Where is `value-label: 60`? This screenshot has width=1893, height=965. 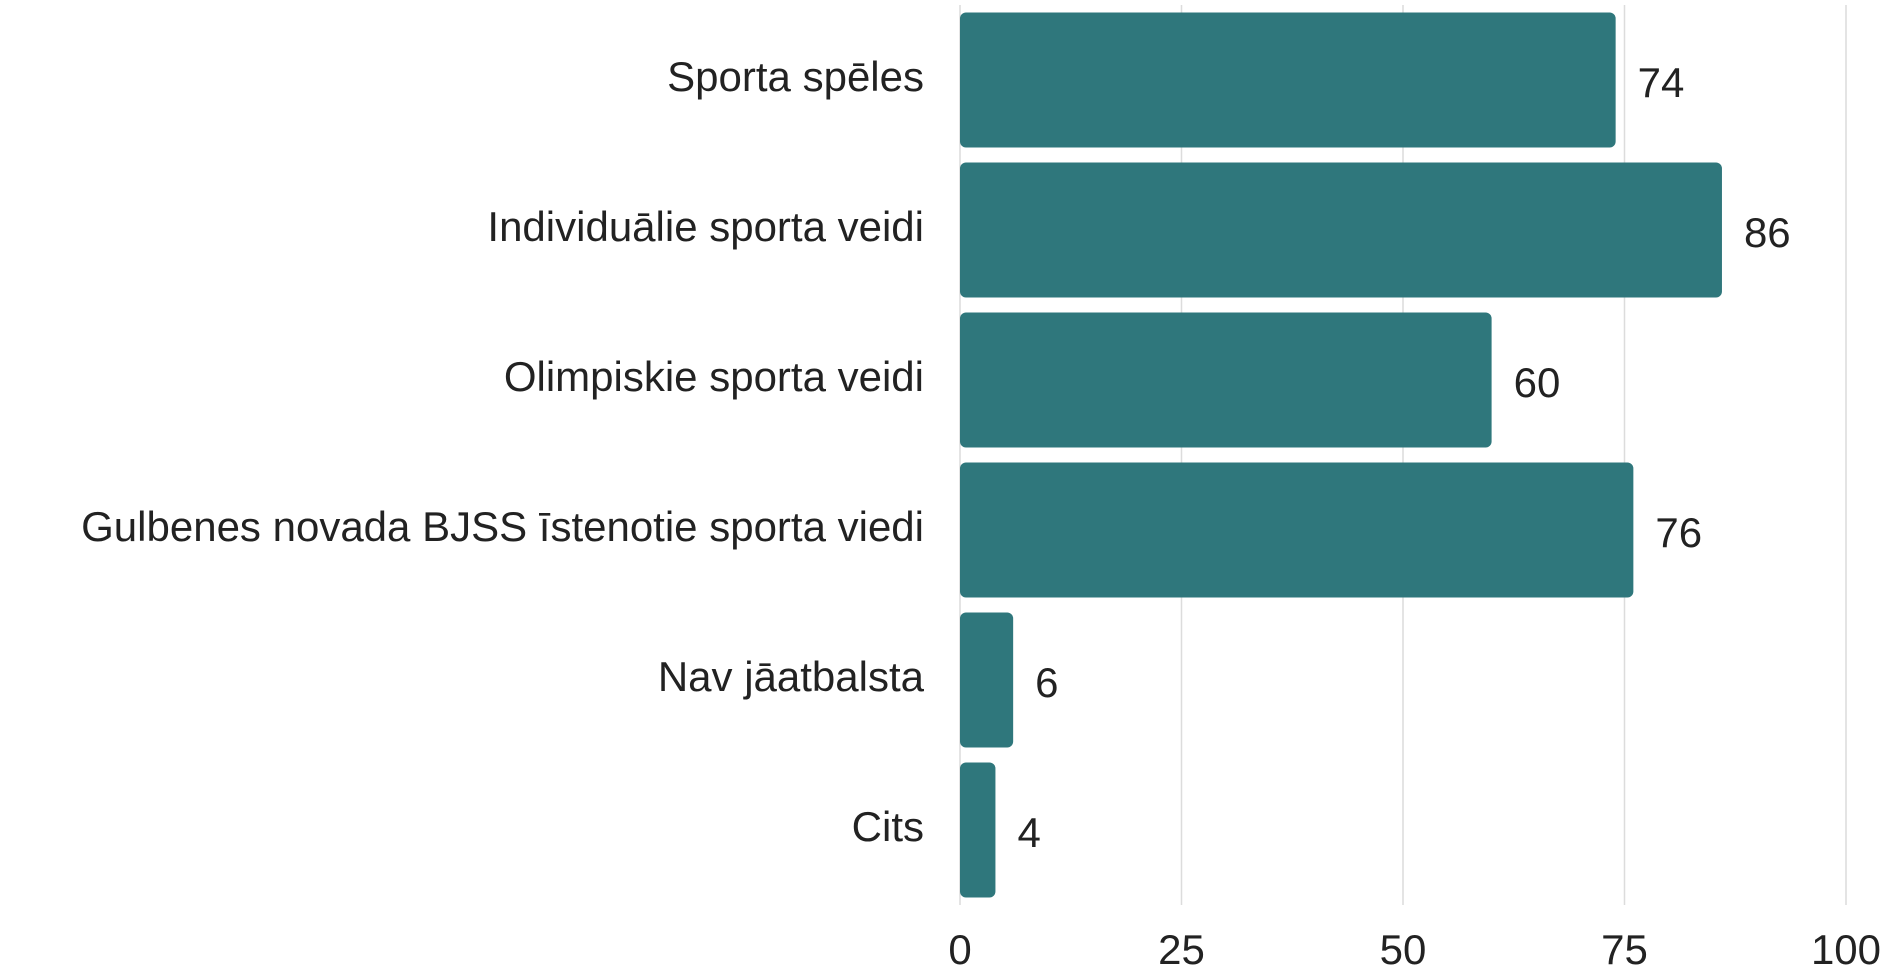 value-label: 60 is located at coordinates (1537, 382).